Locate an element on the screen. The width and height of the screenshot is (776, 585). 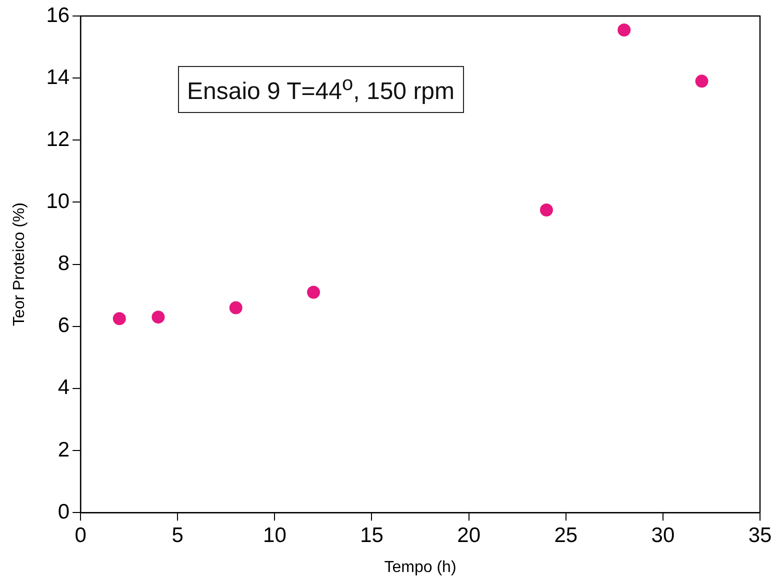
x-tick-label: 30 is located at coordinates (663, 535).